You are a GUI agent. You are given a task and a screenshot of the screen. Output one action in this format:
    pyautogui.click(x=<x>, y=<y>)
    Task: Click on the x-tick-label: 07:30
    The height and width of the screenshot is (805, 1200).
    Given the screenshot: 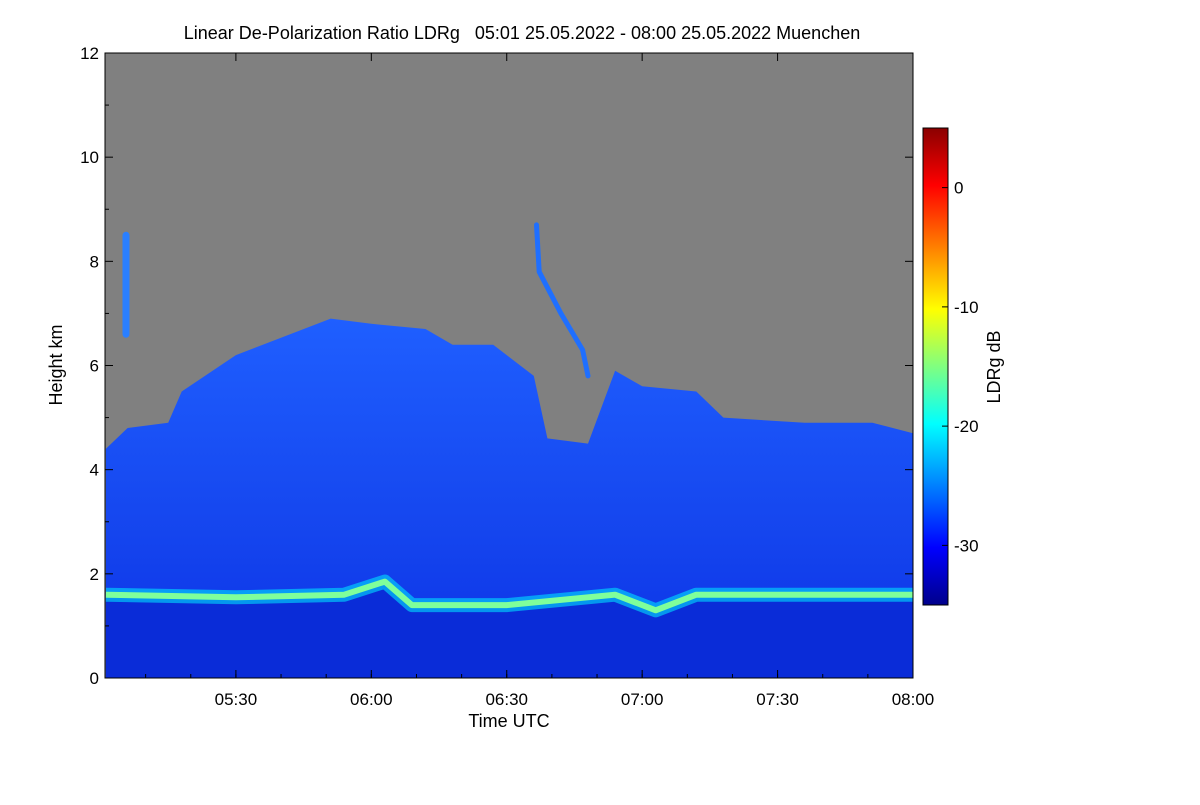 What is the action you would take?
    pyautogui.click(x=777, y=699)
    